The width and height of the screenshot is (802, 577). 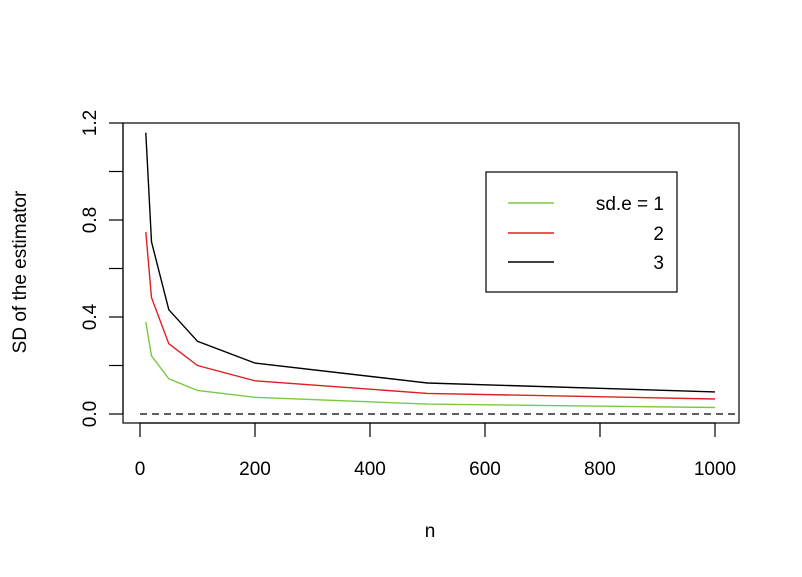 What do you see at coordinates (140, 469) in the screenshot?
I see `x-tick-label: 0` at bounding box center [140, 469].